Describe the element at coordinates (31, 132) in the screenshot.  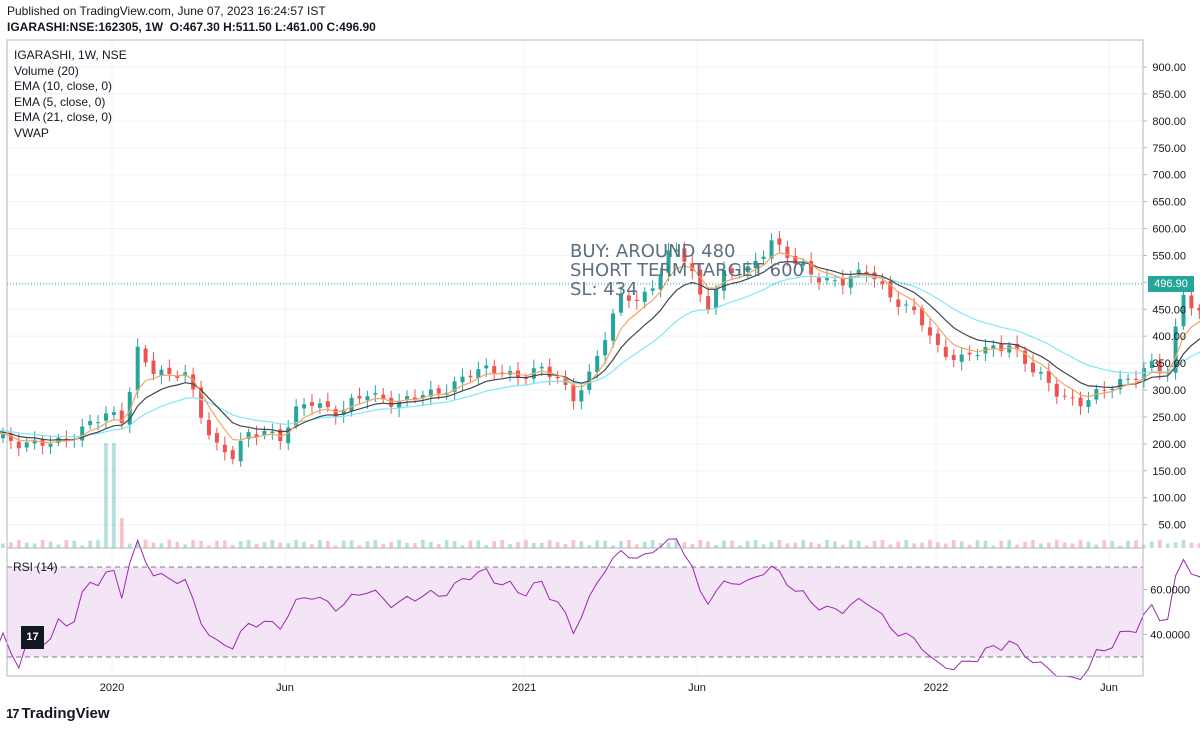
I see `legend-vwap: VWAP` at that location.